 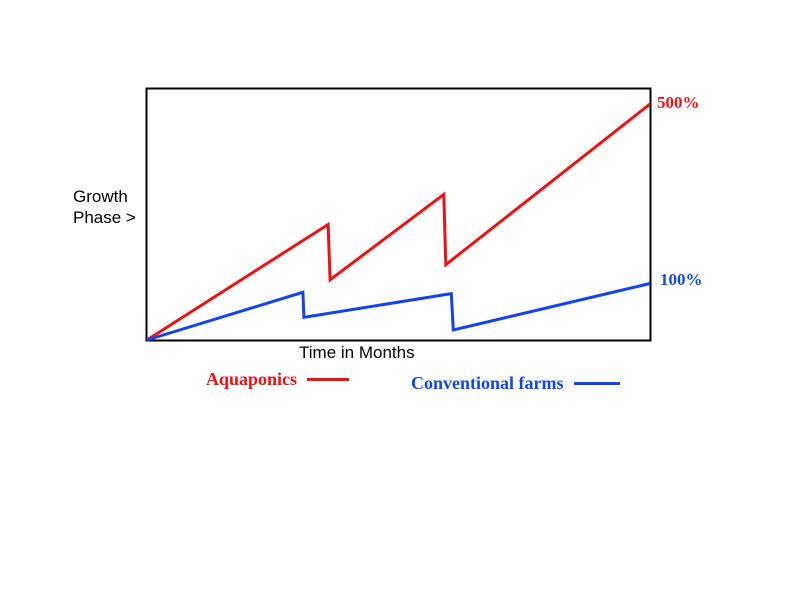 I want to click on y-axis-label: Growth Phase >, so click(x=104, y=207).